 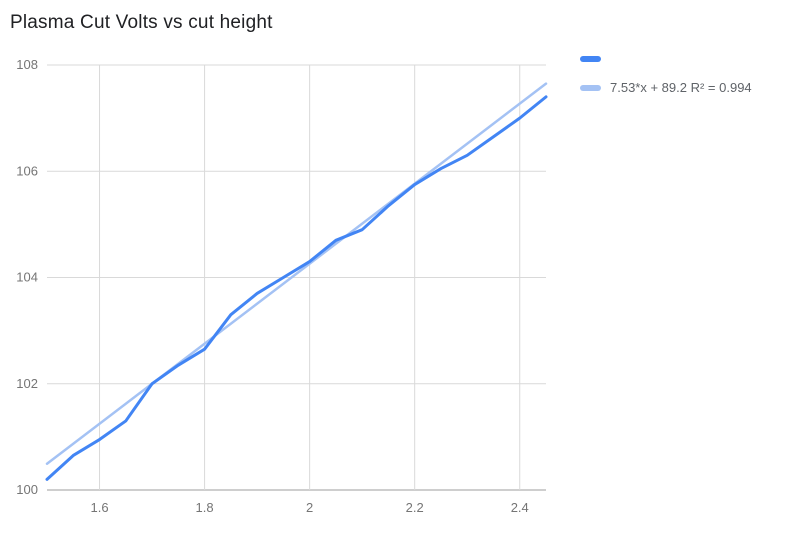 What do you see at coordinates (27, 383) in the screenshot?
I see `y-tick-label: 102` at bounding box center [27, 383].